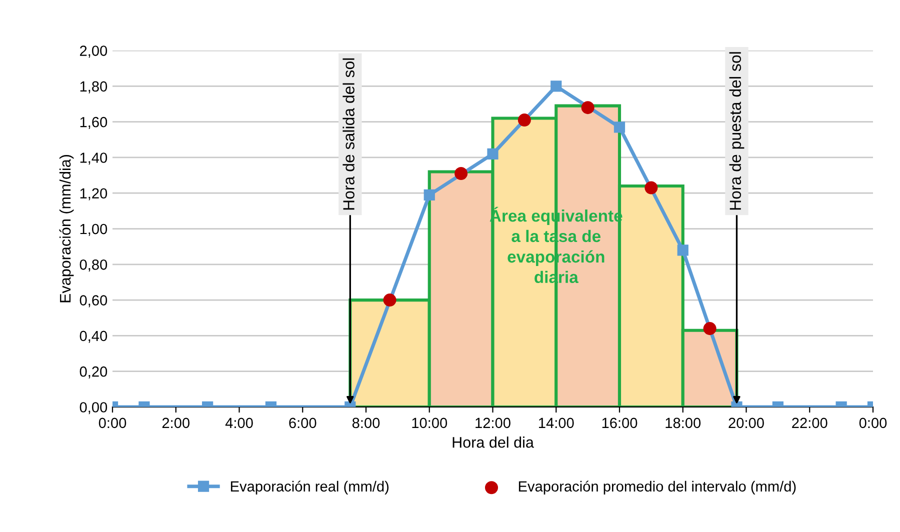 The height and width of the screenshot is (532, 900). I want to click on y-tick-label: 0,80, so click(94, 266).